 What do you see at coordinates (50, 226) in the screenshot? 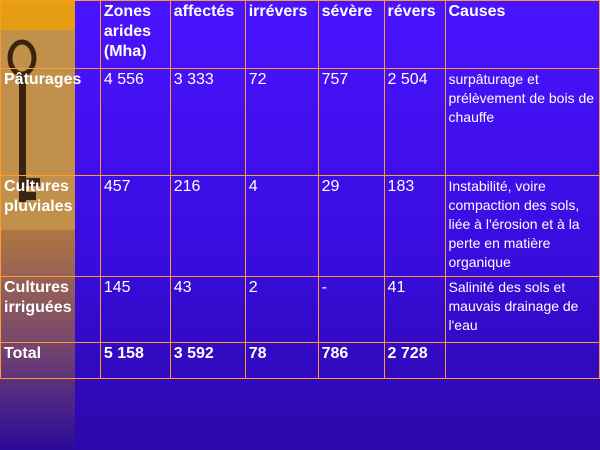
I see `row-label: Cultures pluviales` at bounding box center [50, 226].